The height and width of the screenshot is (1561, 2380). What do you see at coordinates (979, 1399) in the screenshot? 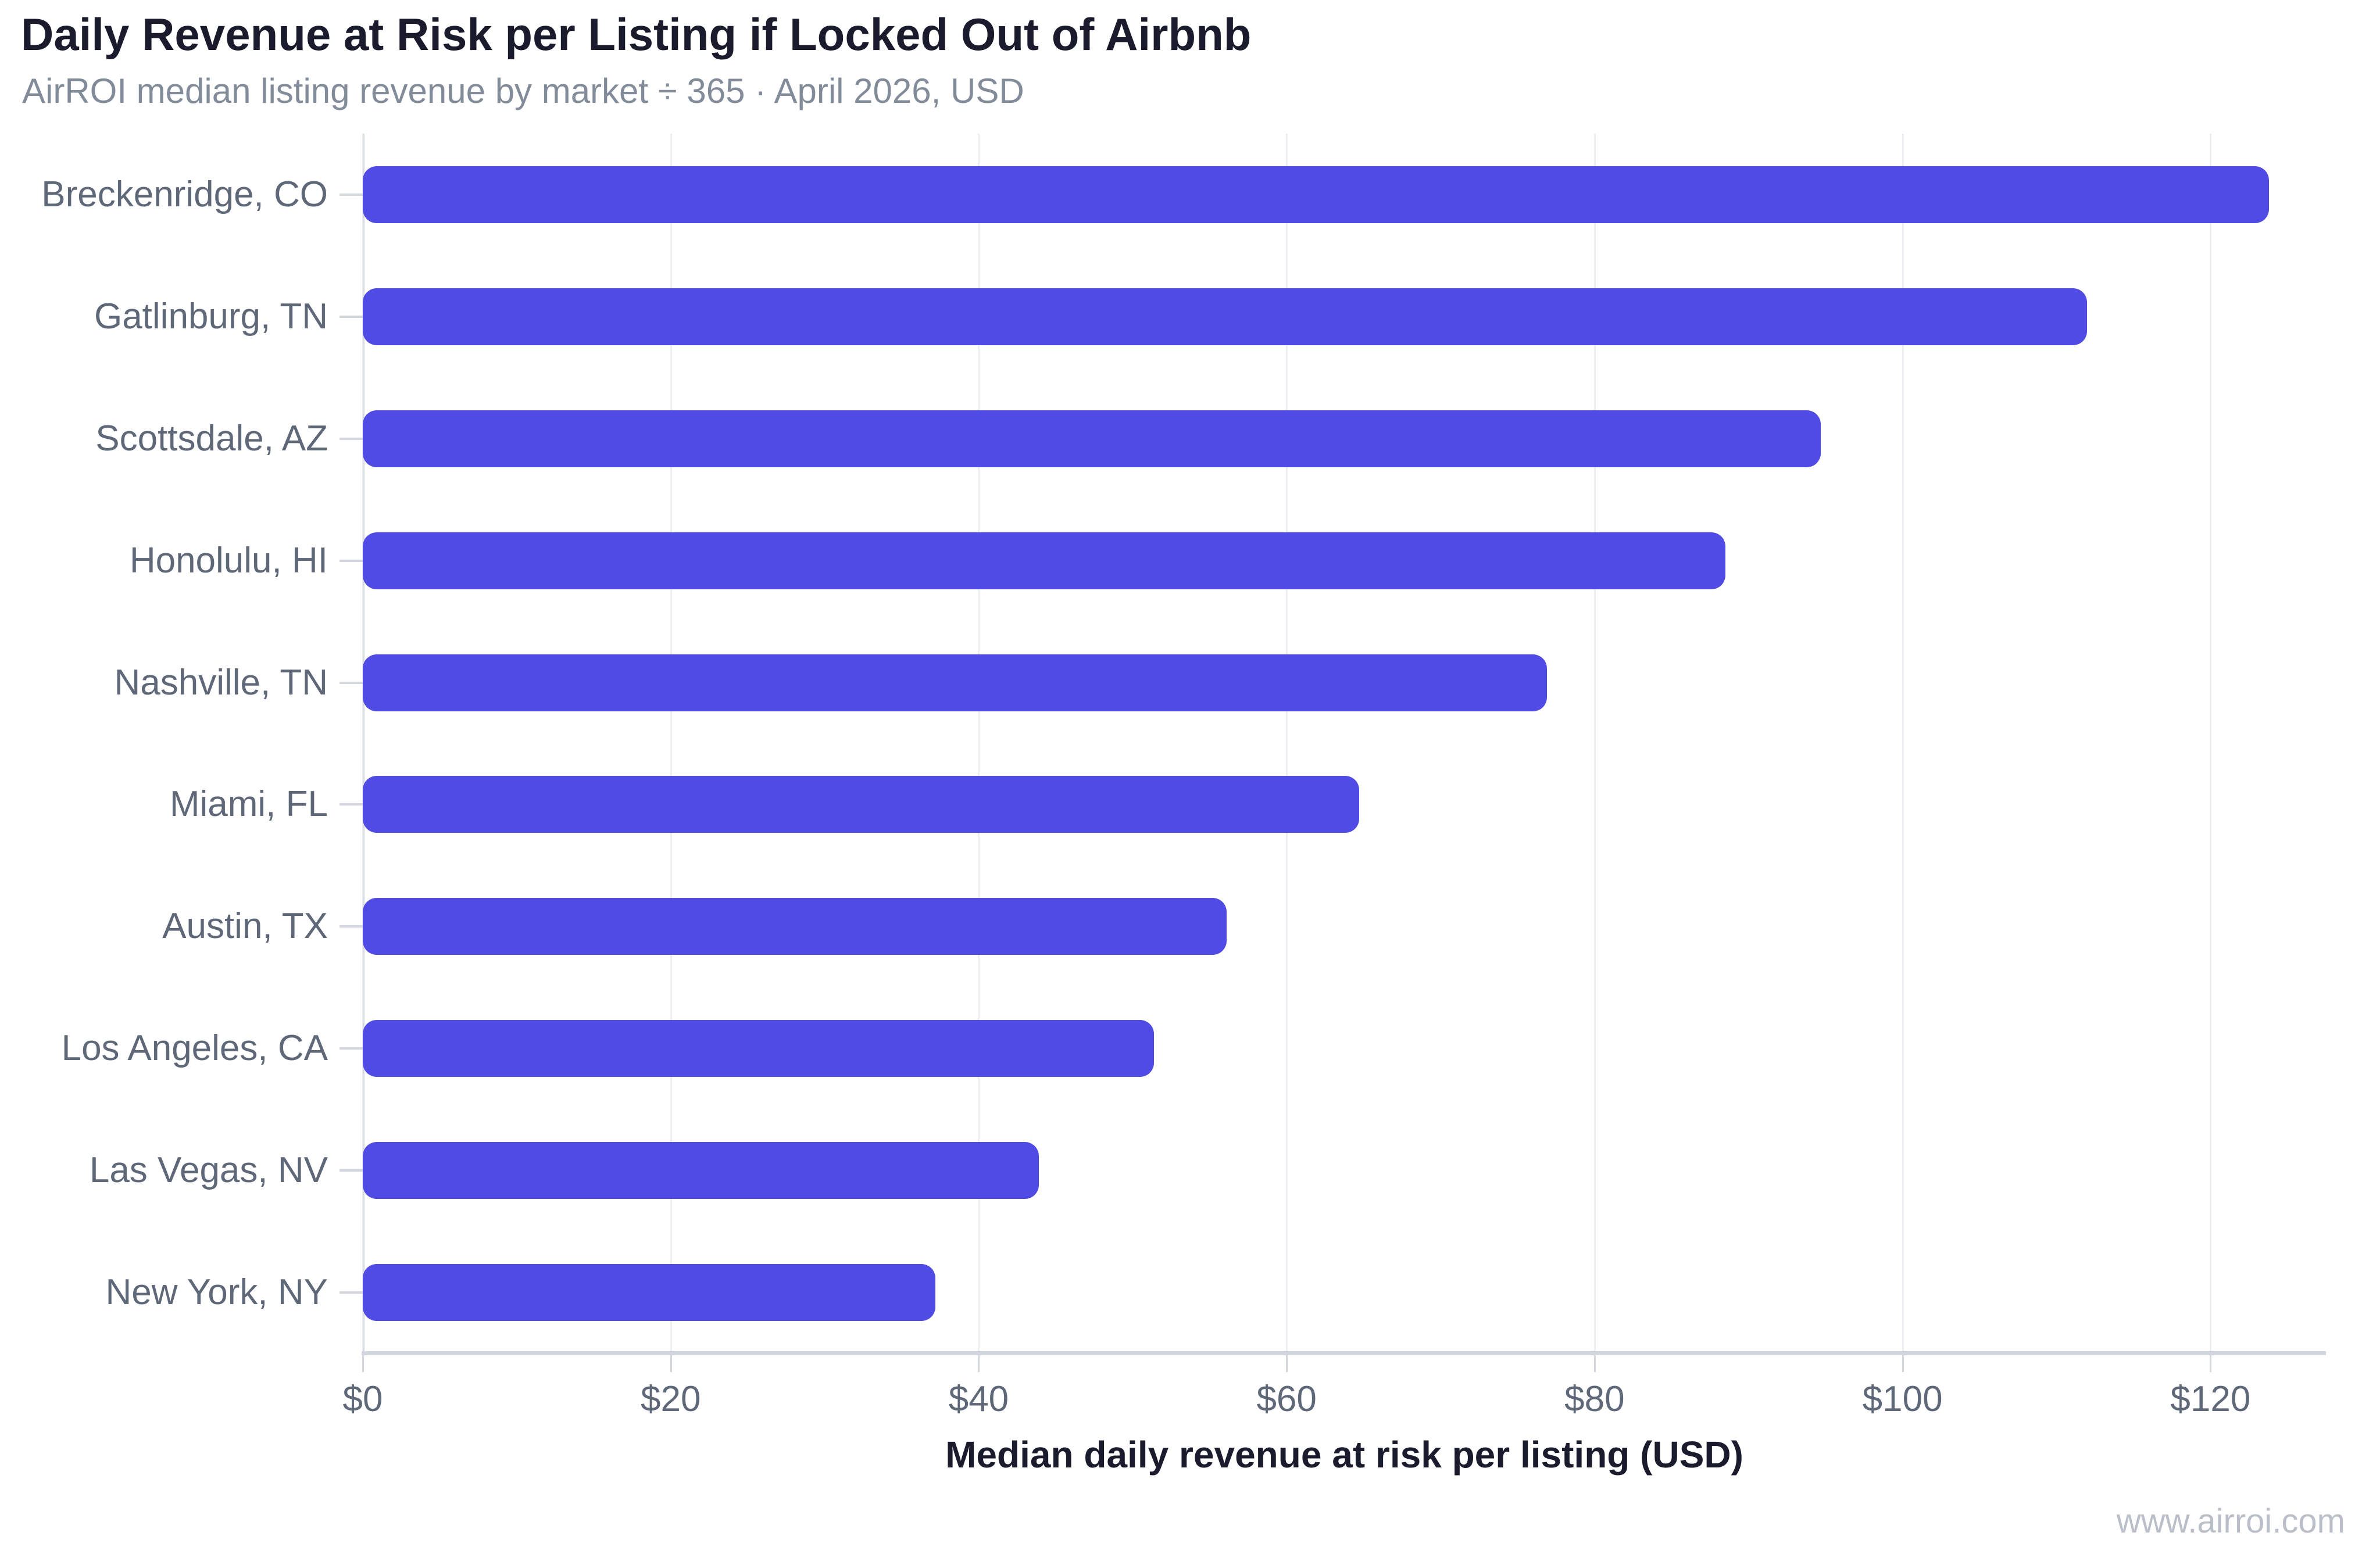
I see `x-tick-label: $40` at bounding box center [979, 1399].